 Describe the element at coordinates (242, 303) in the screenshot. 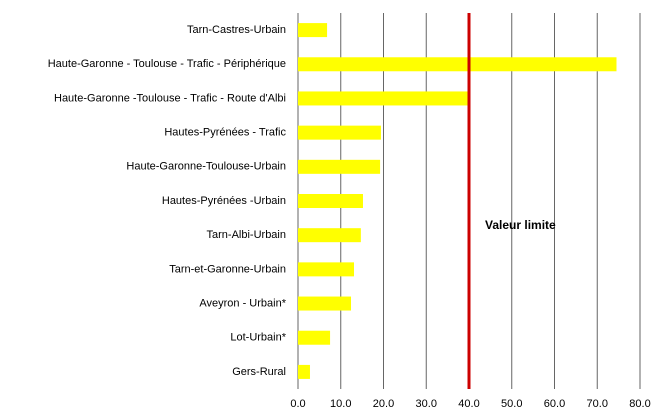

I see `y-tick-label: Aveyron - Urbain*` at that location.